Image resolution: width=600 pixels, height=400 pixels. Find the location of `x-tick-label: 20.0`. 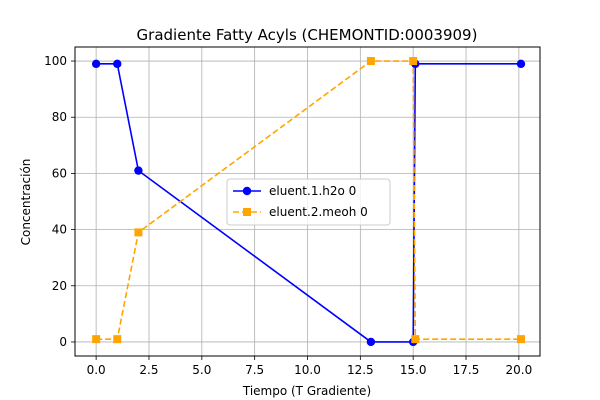

x-tick-label: 20.0 is located at coordinates (519, 370).